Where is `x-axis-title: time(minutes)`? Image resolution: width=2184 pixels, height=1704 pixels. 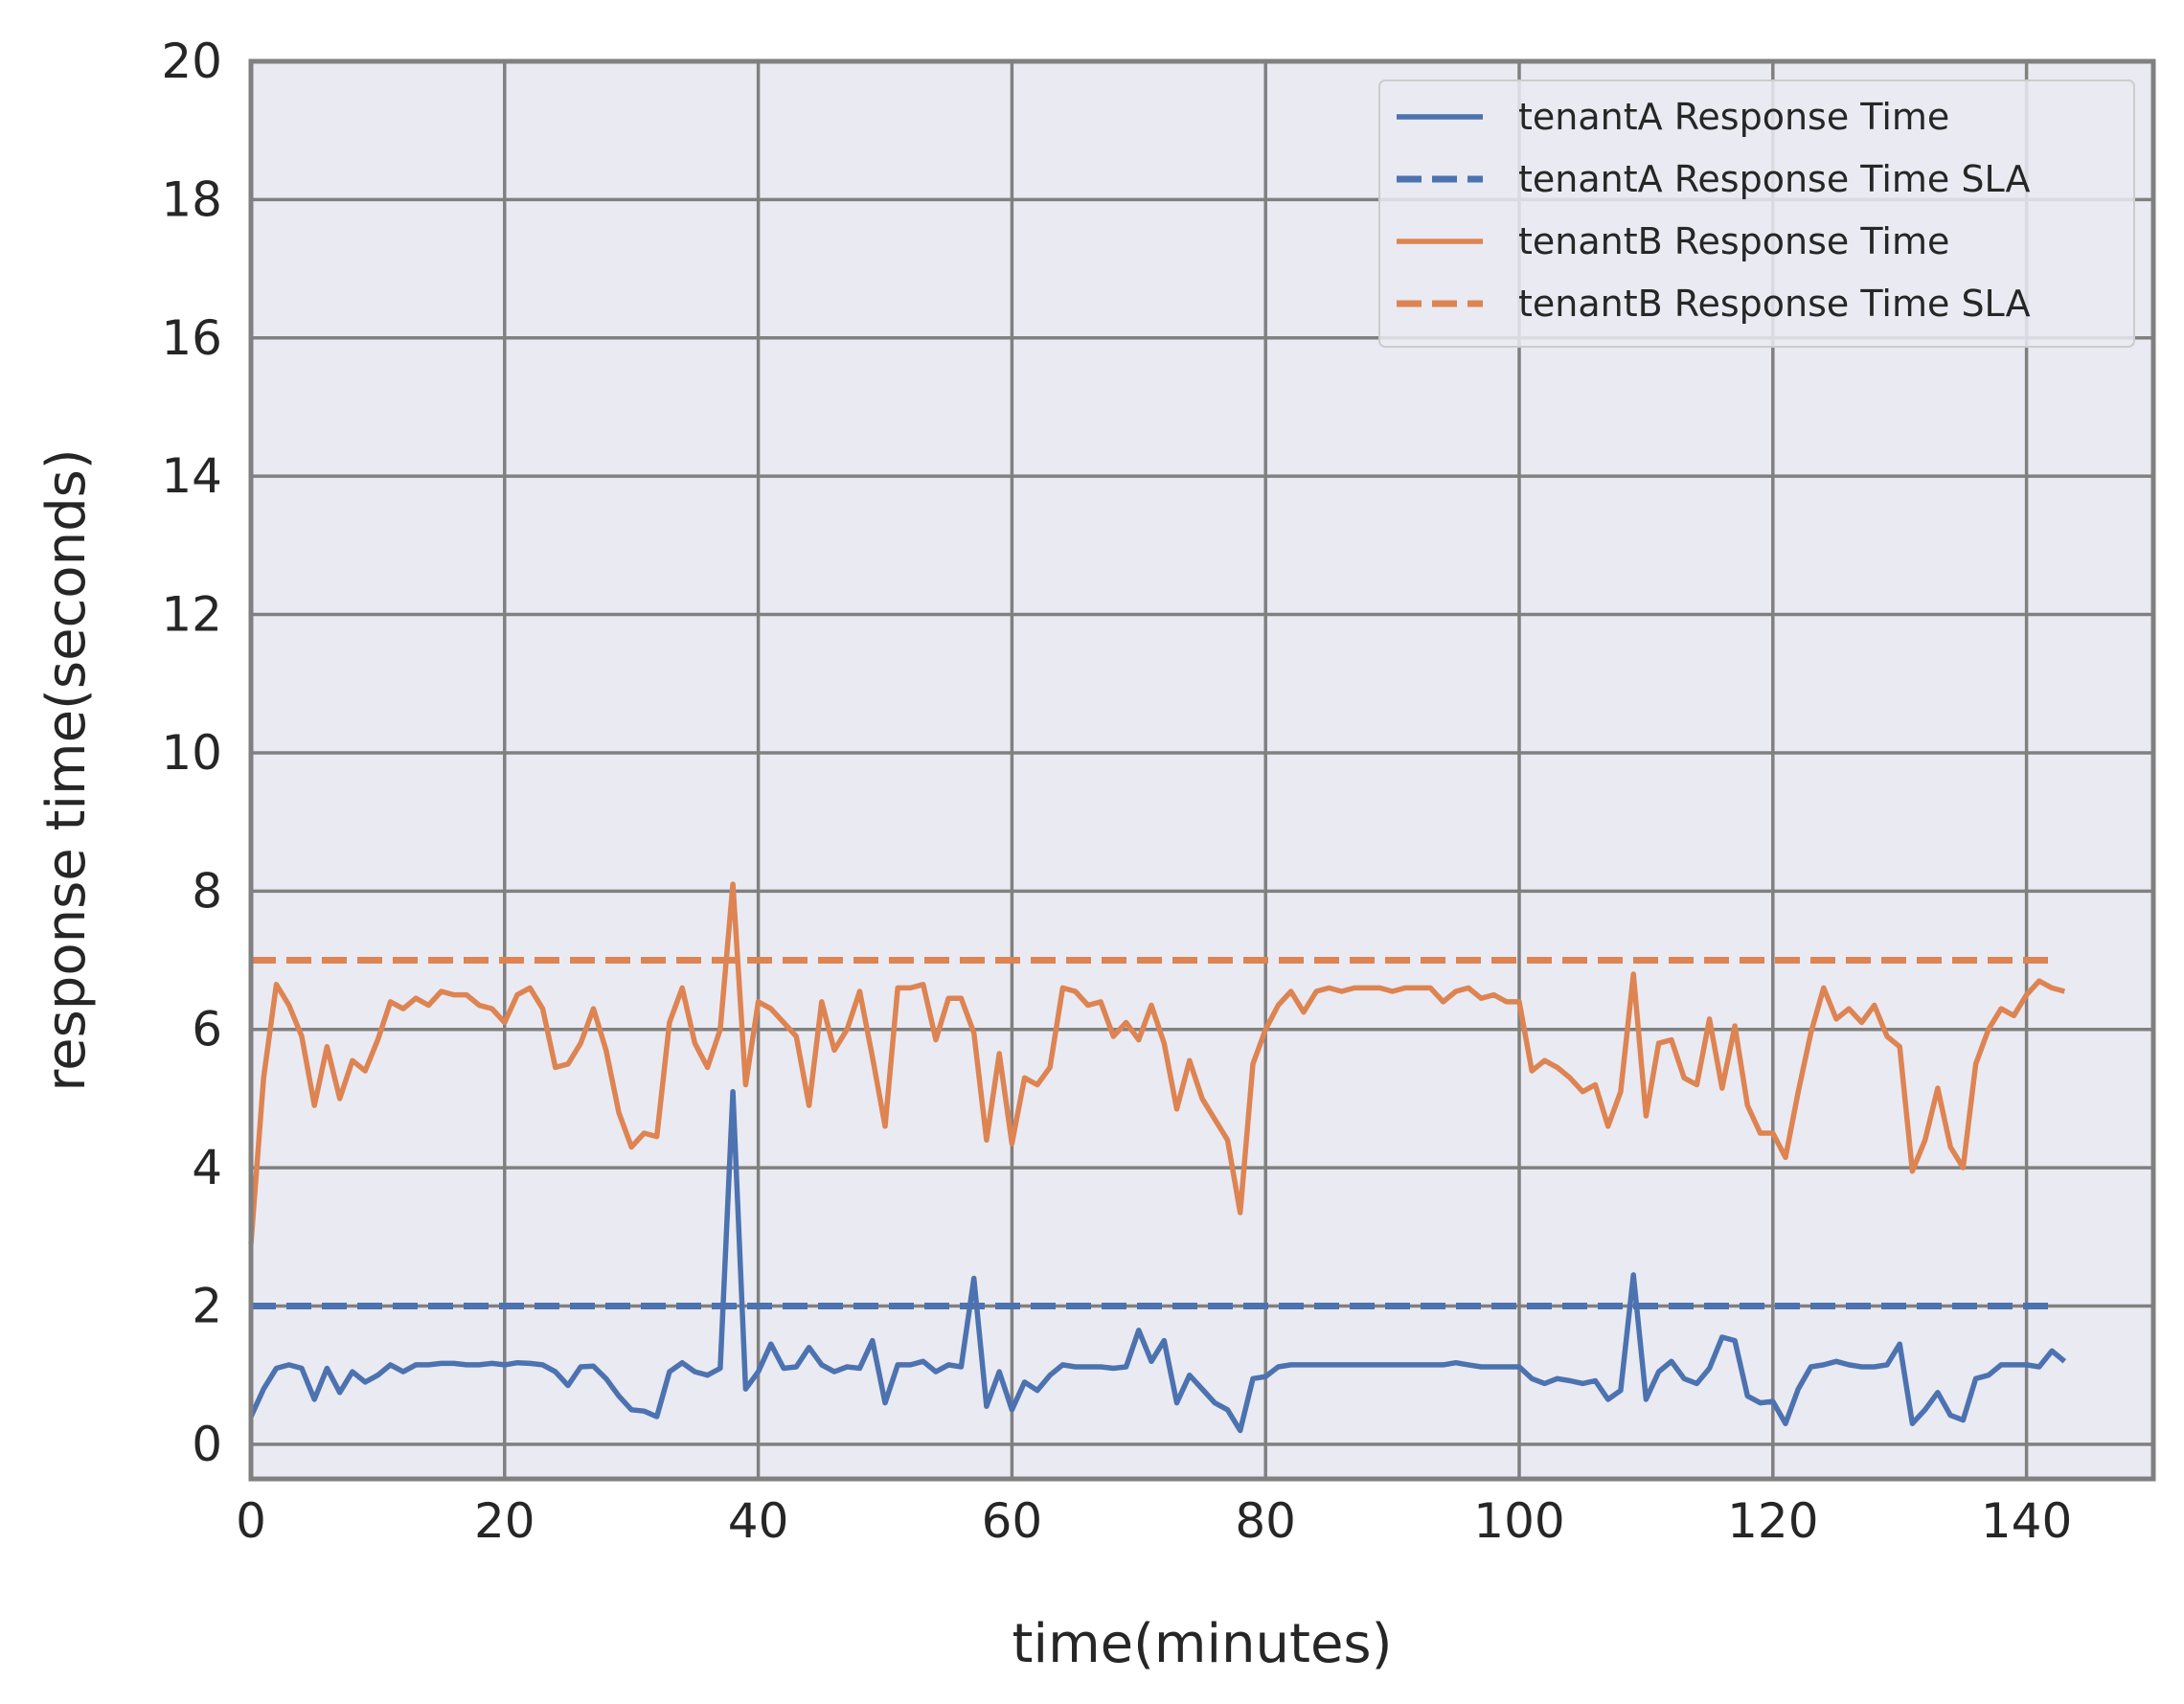
x-axis-title: time(minutes) is located at coordinates (1202, 1644).